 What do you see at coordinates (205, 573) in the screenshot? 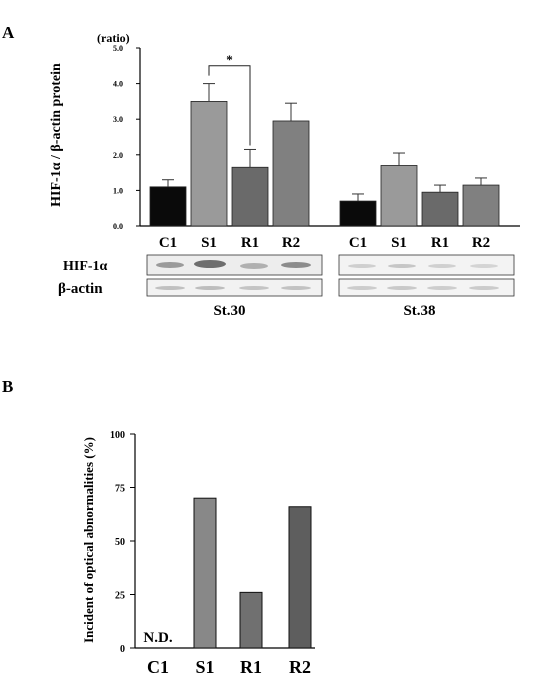
I see `bar-b-S1` at bounding box center [205, 573].